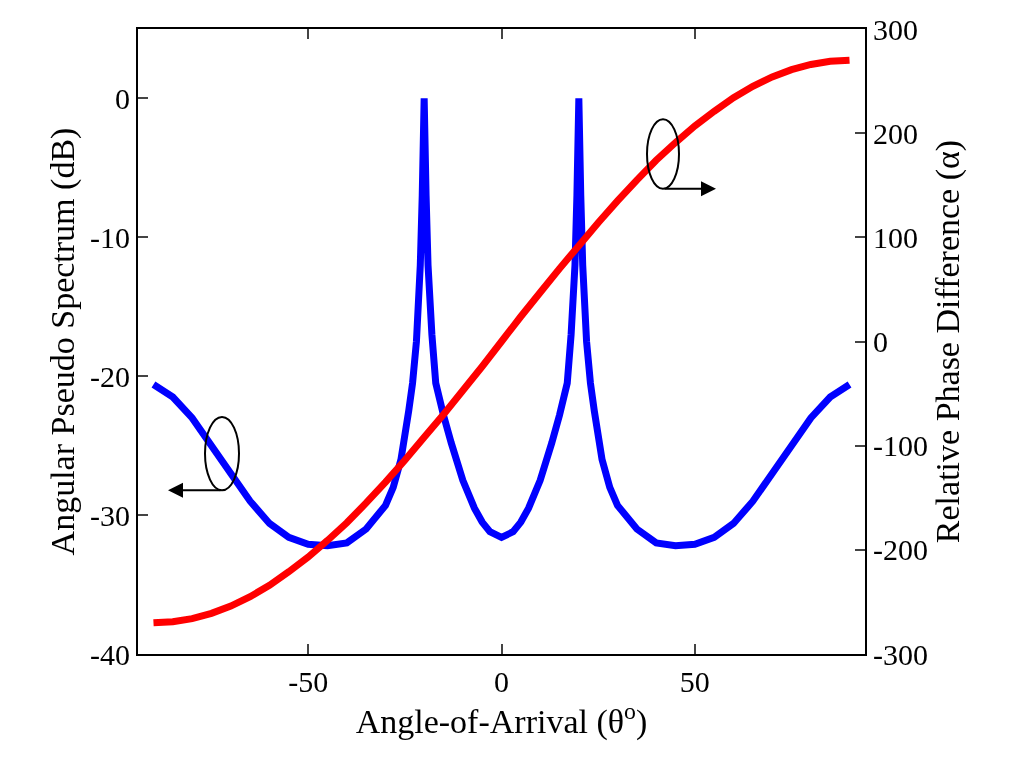  What do you see at coordinates (110, 237) in the screenshot?
I see `y-tick-label: -10` at bounding box center [110, 237].